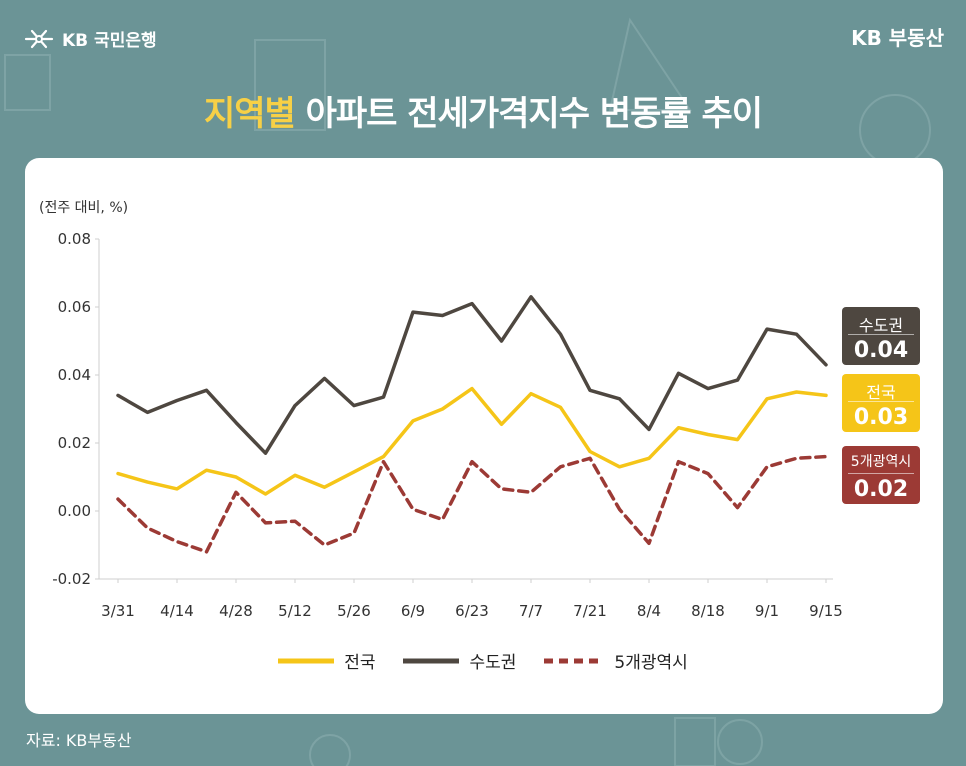 Image resolution: width=966 pixels, height=766 pixels. I want to click on metro5-end-name: 5개광역시, so click(881, 460).